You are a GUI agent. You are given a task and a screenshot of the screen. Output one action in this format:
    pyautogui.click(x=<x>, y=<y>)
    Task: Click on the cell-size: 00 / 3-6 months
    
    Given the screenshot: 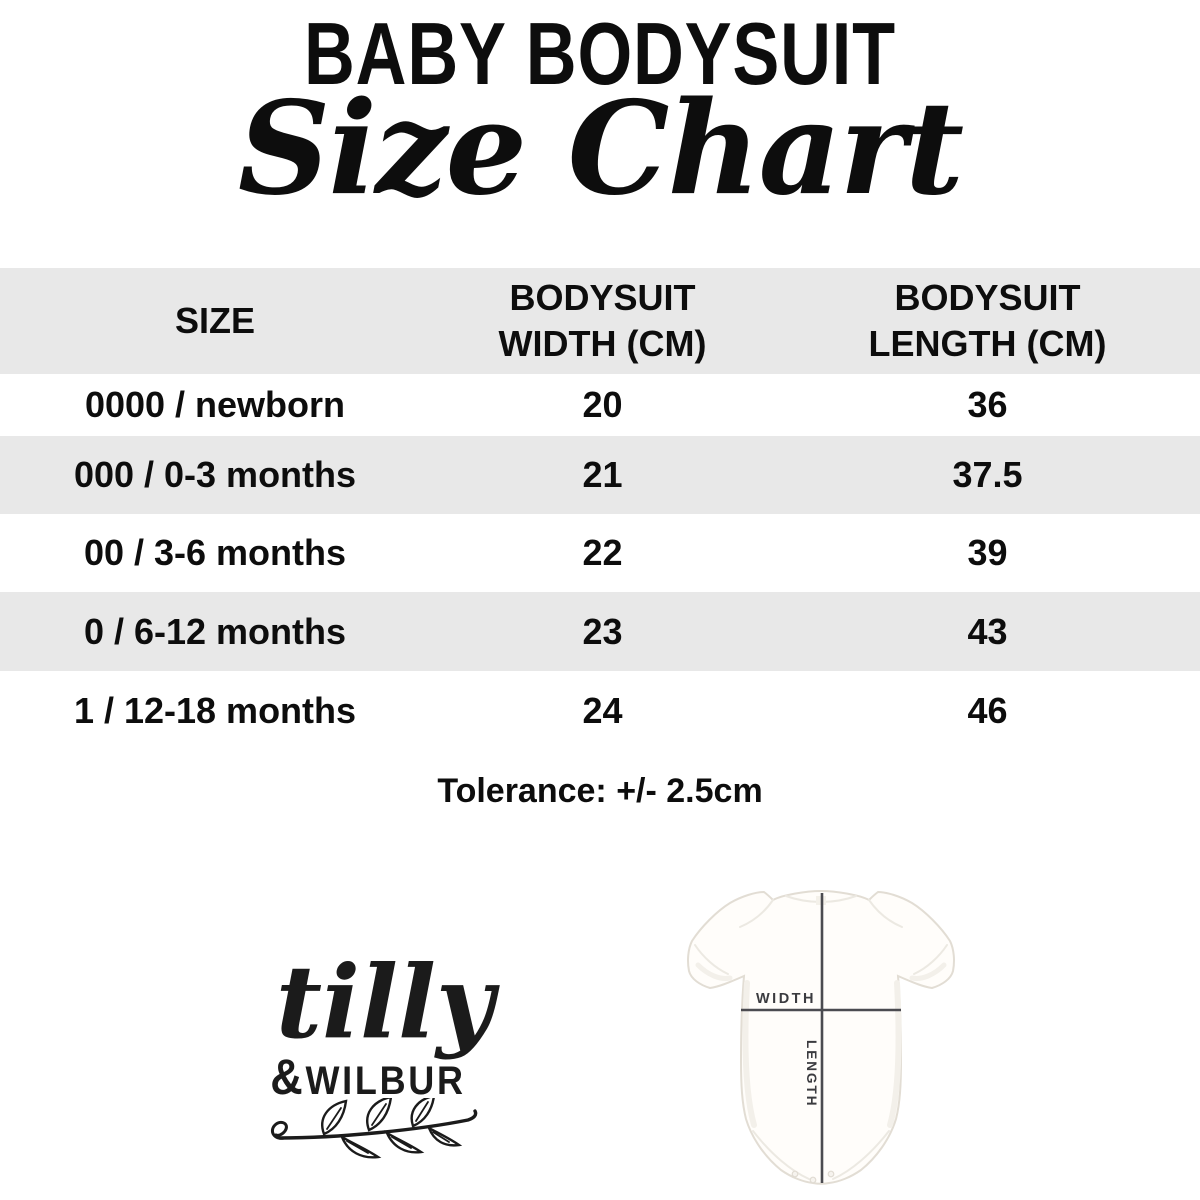 What is the action you would take?
    pyautogui.click(x=215, y=552)
    